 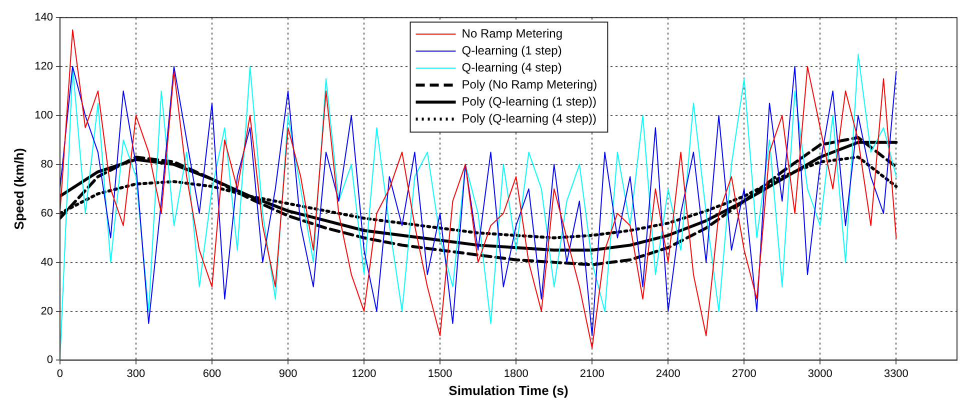 I want to click on y-axis-title: Speed (km/h), so click(x=18, y=189).